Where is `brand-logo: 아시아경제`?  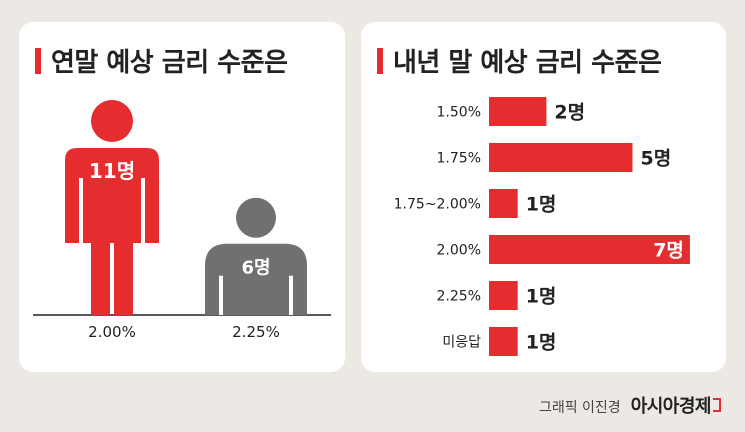 brand-logo: 아시아경제 is located at coordinates (676, 405).